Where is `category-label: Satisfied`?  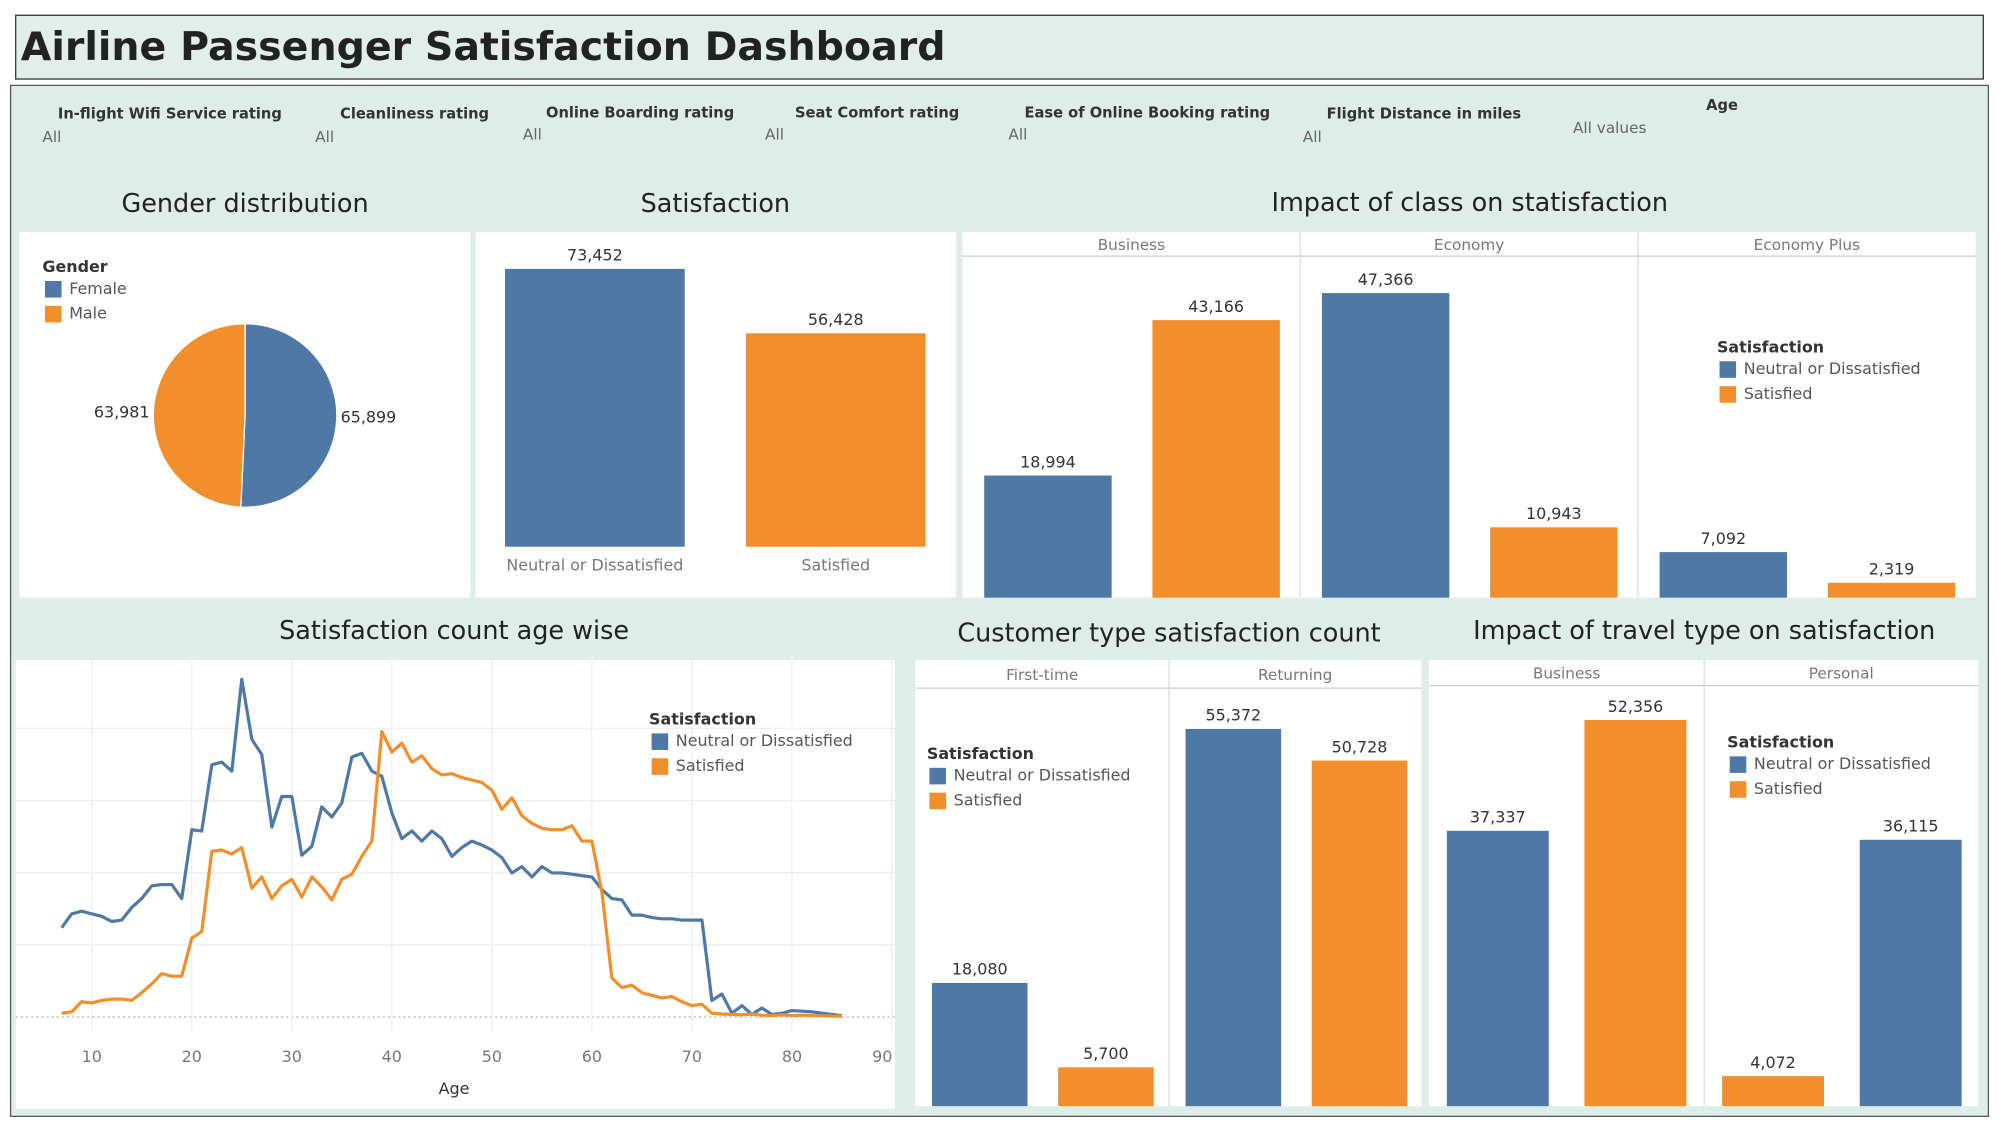
category-label: Satisfied is located at coordinates (835, 564).